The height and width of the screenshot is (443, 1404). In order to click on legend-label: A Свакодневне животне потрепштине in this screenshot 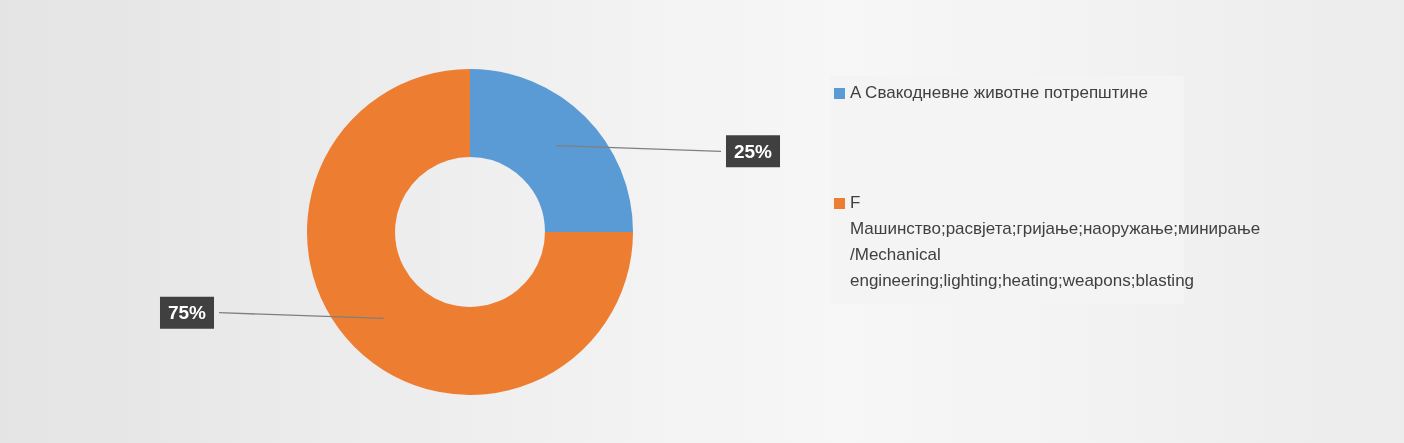, I will do `click(999, 93)`.